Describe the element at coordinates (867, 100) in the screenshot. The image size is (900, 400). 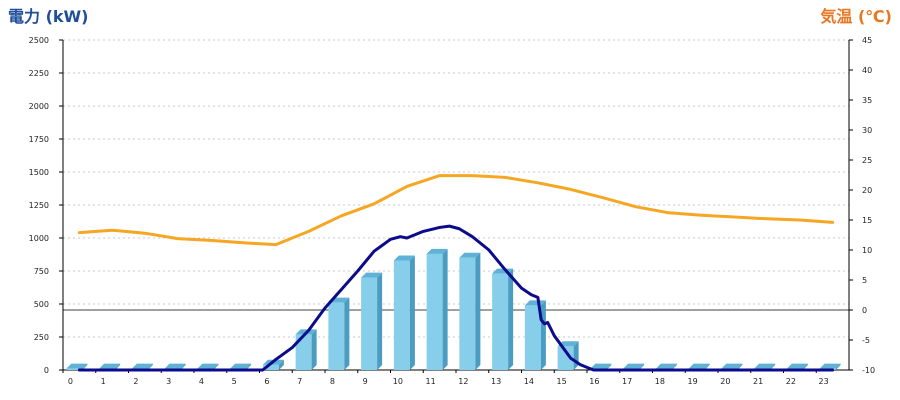
I see `y-tick-right-label: 35` at that location.